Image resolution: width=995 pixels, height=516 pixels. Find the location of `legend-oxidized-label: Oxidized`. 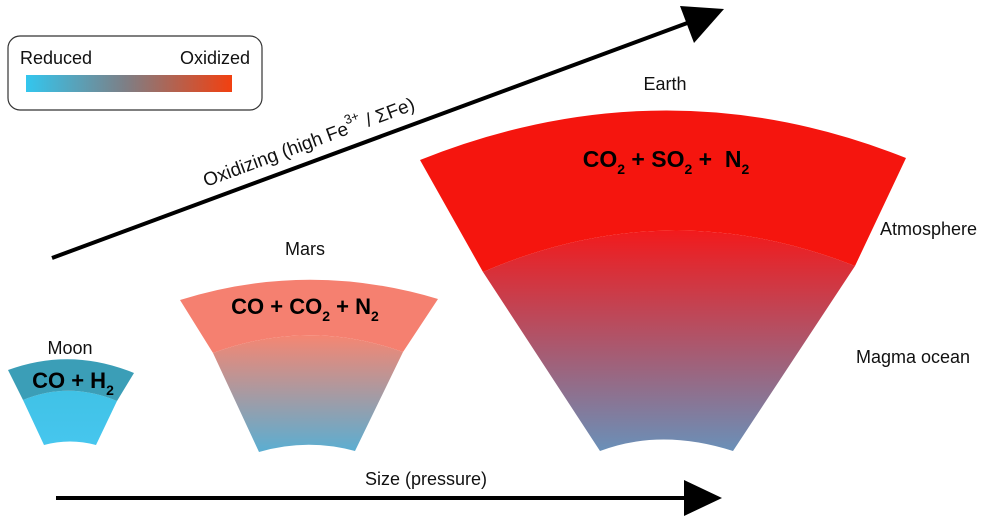

legend-oxidized-label: Oxidized is located at coordinates (215, 58).